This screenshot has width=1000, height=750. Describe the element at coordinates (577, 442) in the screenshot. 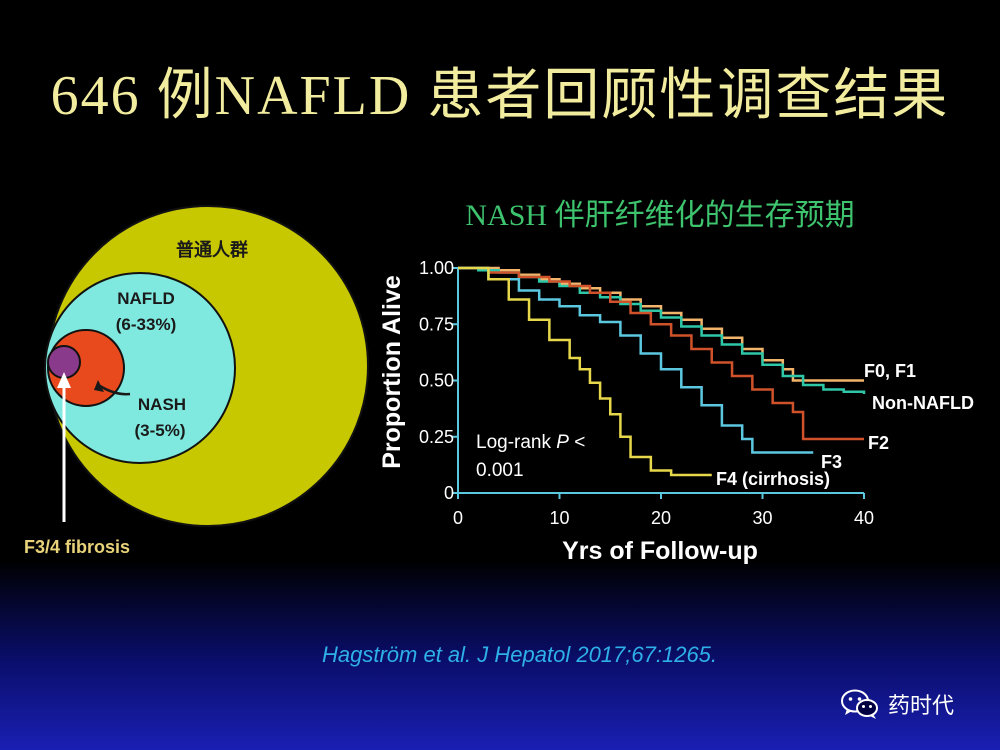

I see `log-rank-lt: <` at that location.